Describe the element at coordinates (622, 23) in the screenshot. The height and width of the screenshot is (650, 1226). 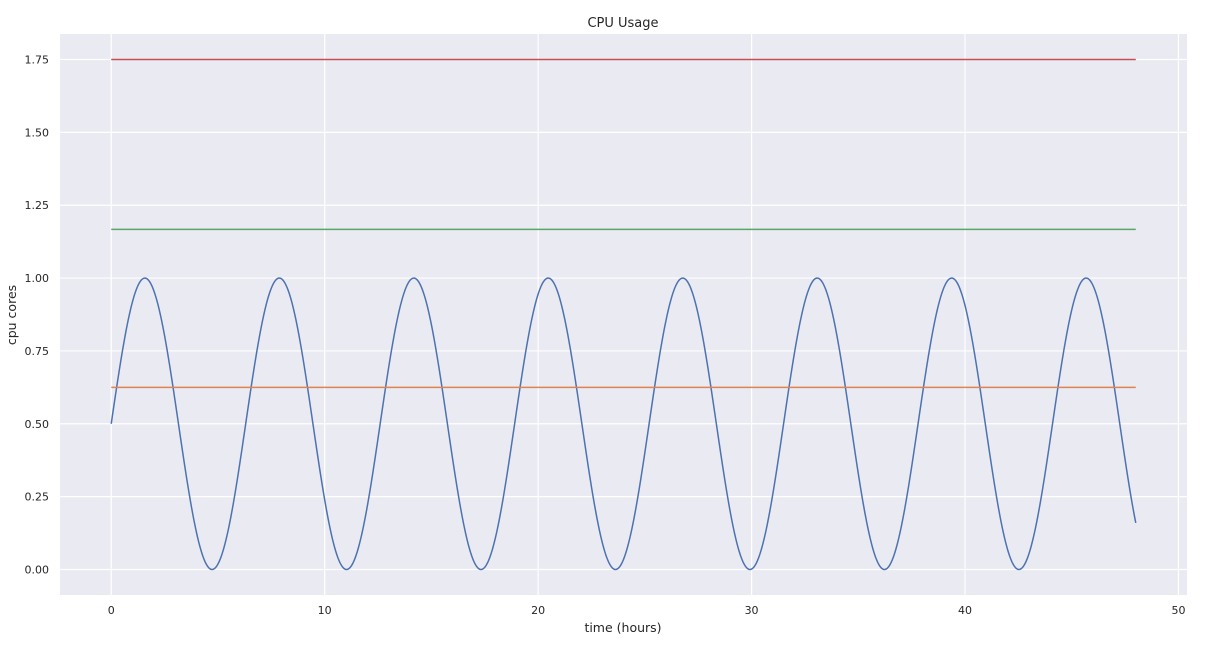
I see `chart-title: CPU Usage` at that location.